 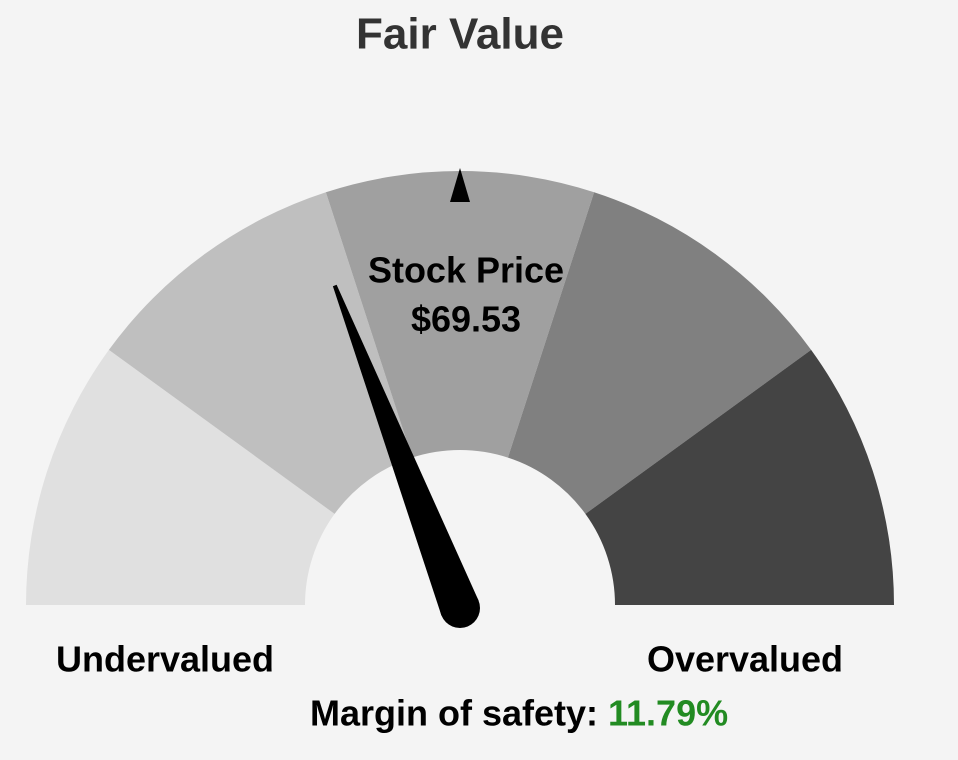 I want to click on chart-title: Fair Value, so click(x=460, y=34).